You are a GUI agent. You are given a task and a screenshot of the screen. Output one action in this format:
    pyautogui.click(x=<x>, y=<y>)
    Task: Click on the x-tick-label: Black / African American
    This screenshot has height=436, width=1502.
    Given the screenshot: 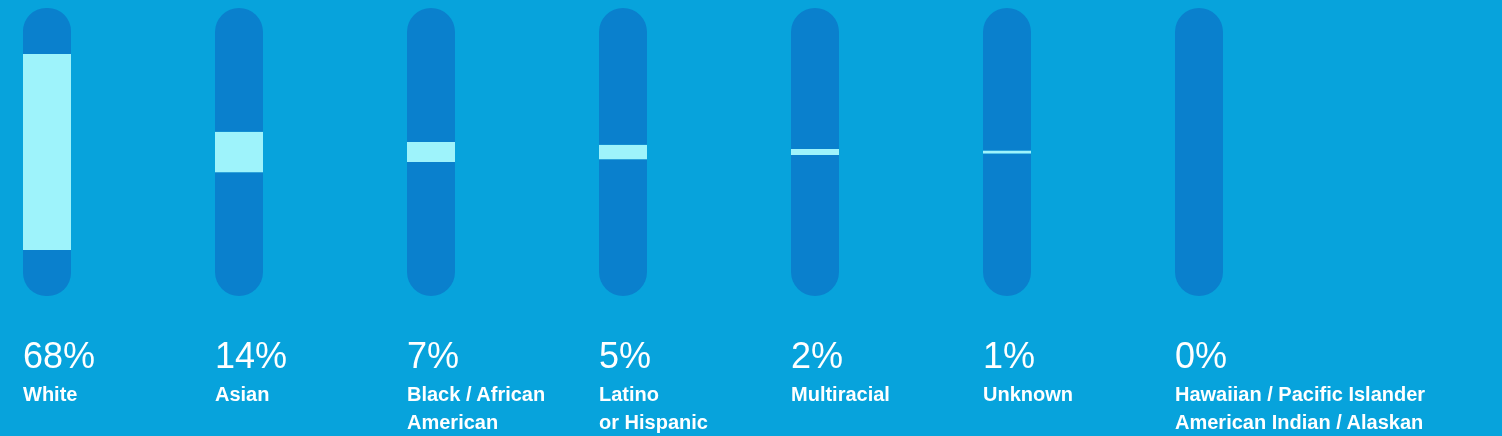 What is the action you would take?
    pyautogui.click(x=476, y=408)
    